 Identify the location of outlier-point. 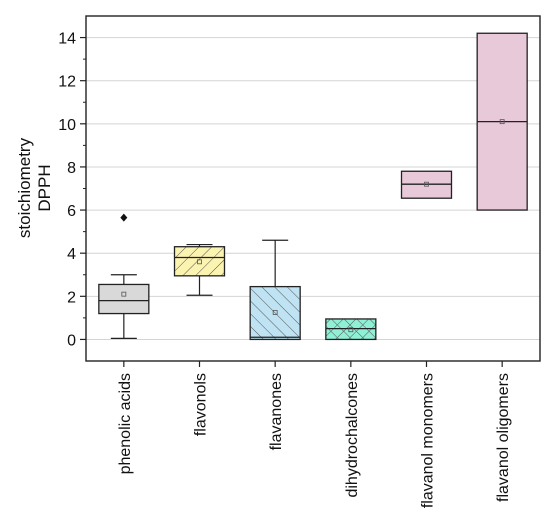
(124, 217).